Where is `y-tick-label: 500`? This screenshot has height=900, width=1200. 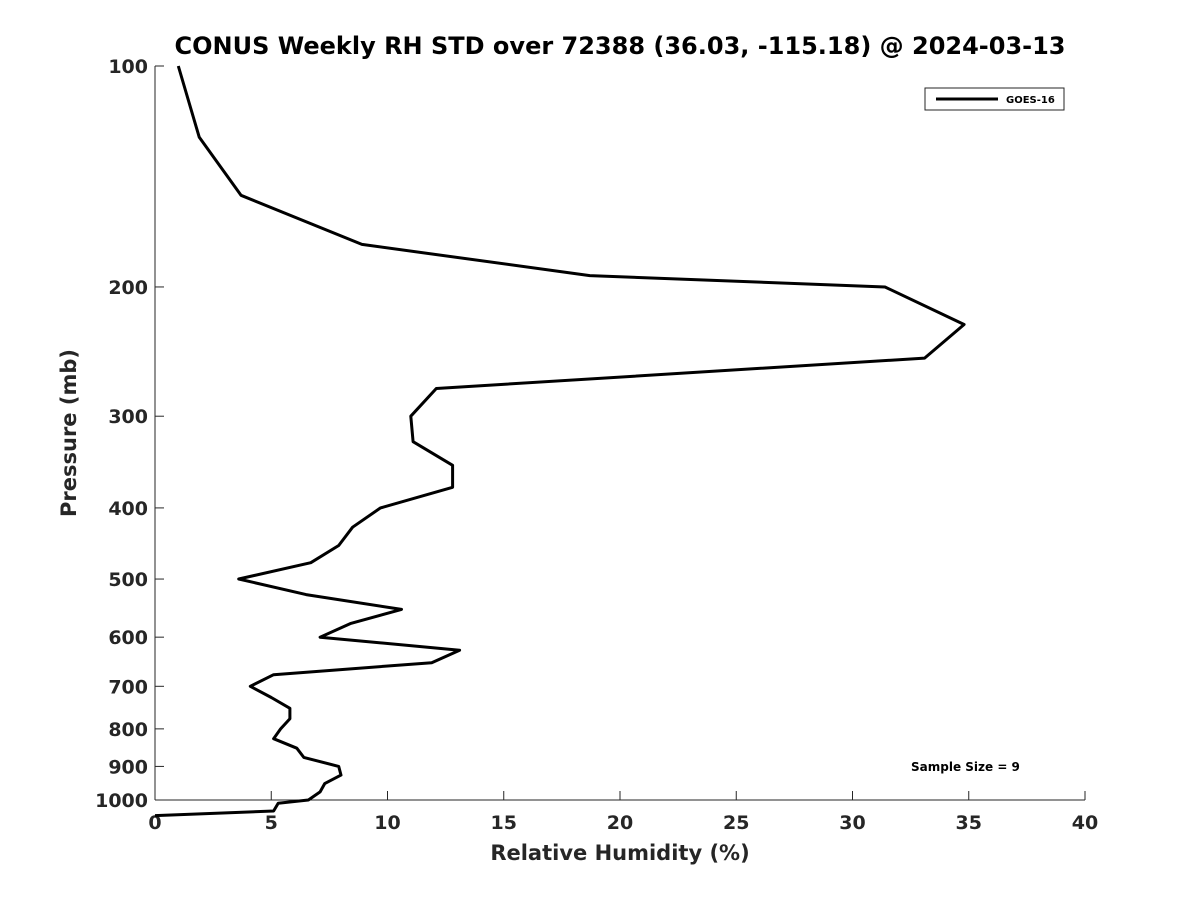
y-tick-label: 500 is located at coordinates (128, 580).